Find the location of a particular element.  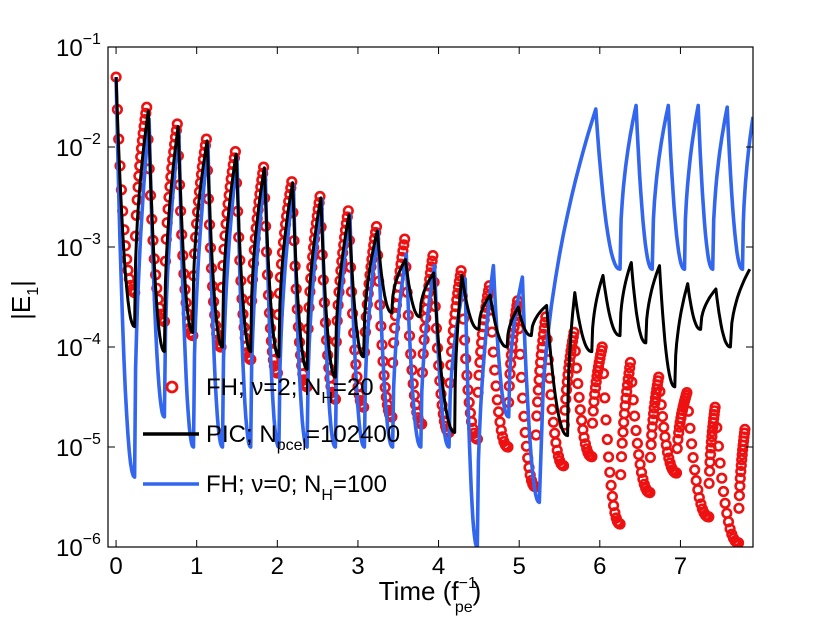

y-tick-label: 10⁻⁶ is located at coordinates (78, 546).